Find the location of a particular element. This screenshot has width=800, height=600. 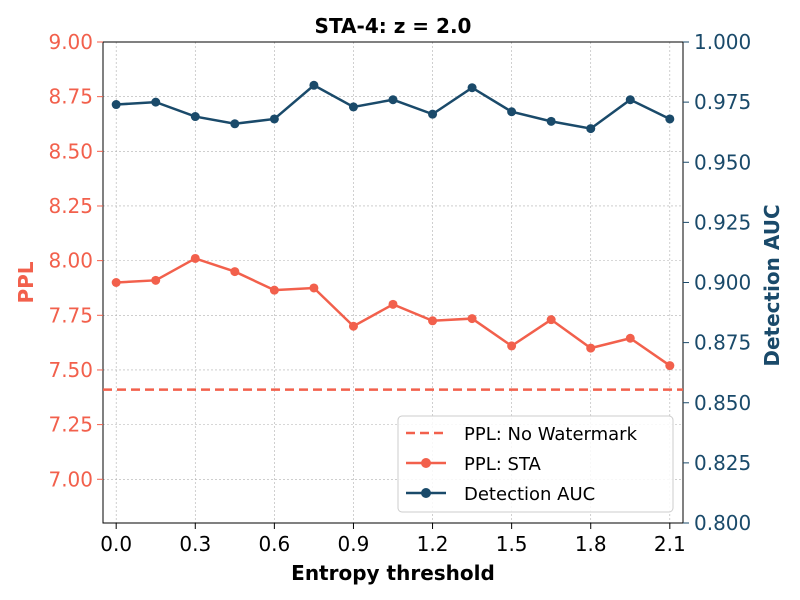

y-right-tick-label: 0.975 is located at coordinates (722, 102).